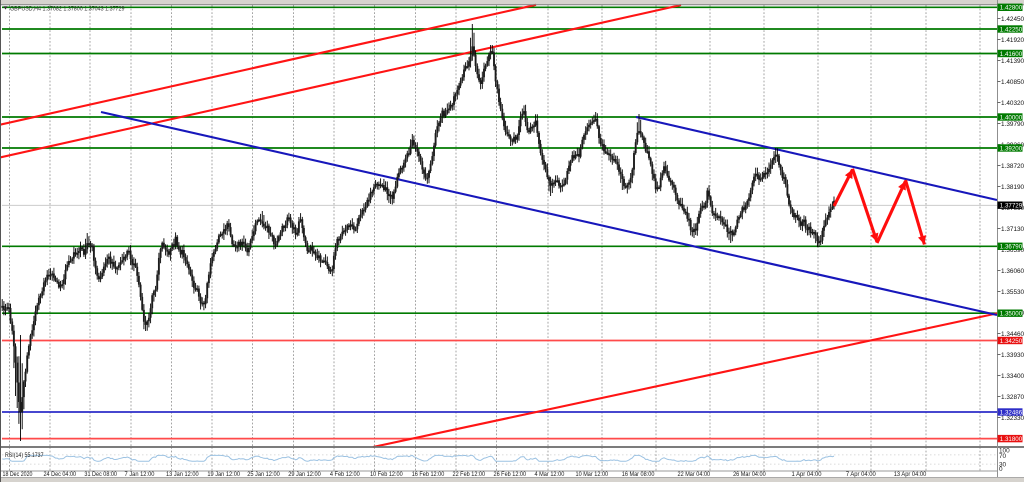  What do you see at coordinates (1011, 206) in the screenshot?
I see `svg-text: 1.37729` at bounding box center [1011, 206].